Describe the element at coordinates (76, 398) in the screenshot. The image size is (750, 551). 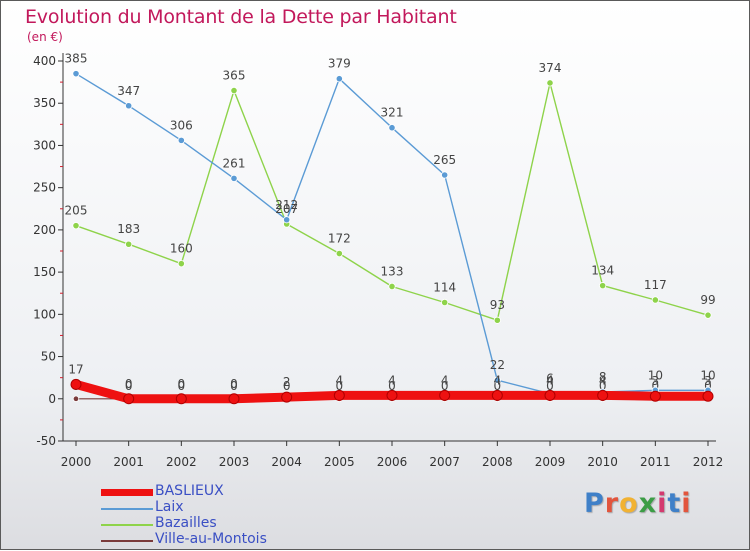
I see `data-point-ville-au-montois` at that location.